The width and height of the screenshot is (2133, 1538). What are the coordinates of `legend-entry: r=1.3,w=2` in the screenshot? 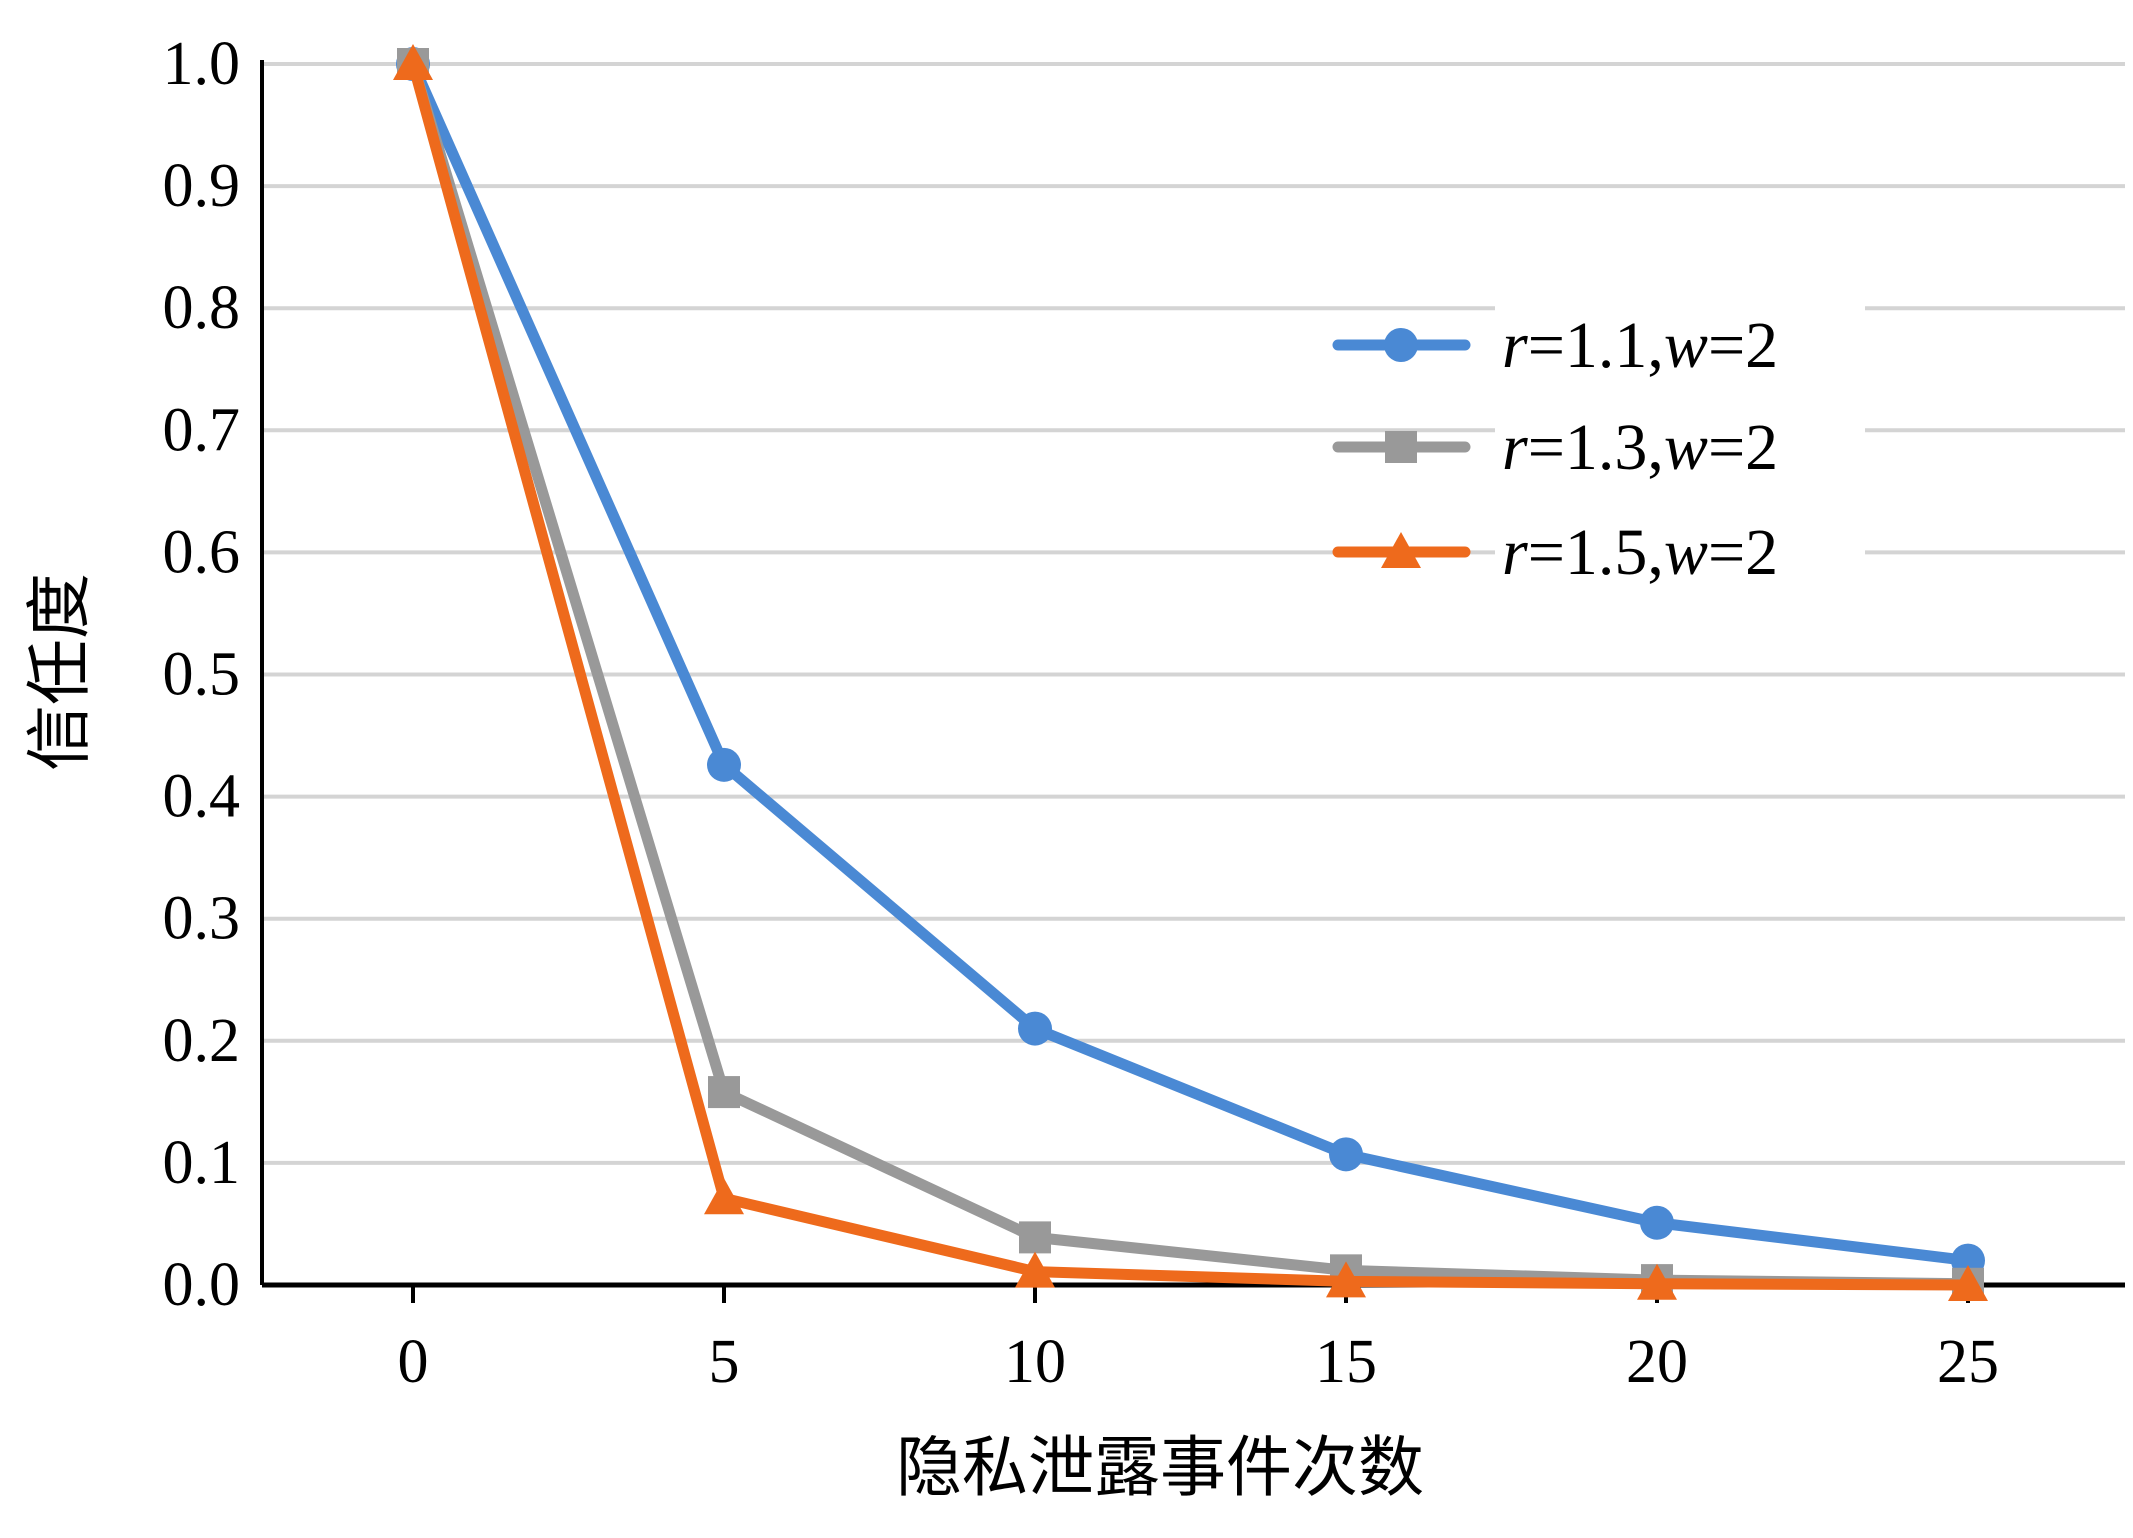 It's located at (1598, 447).